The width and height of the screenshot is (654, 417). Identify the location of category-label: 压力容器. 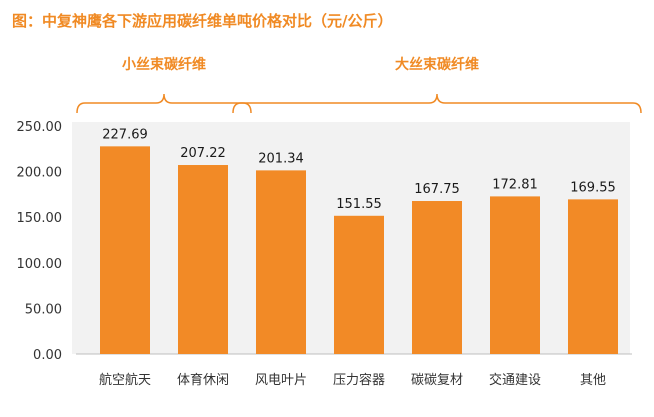
(359, 380).